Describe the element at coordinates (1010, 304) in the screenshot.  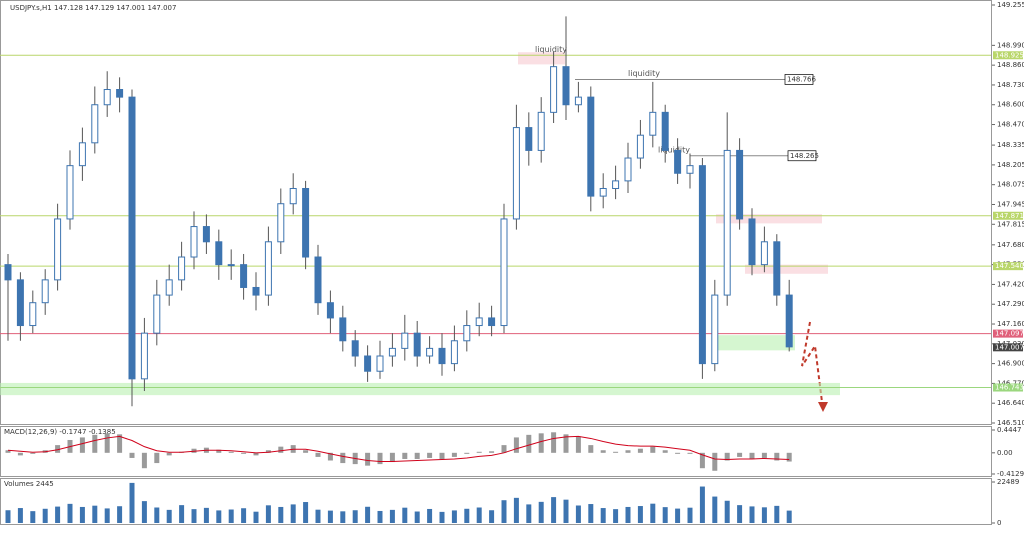
I see `y-tick-label: 147.290` at that location.